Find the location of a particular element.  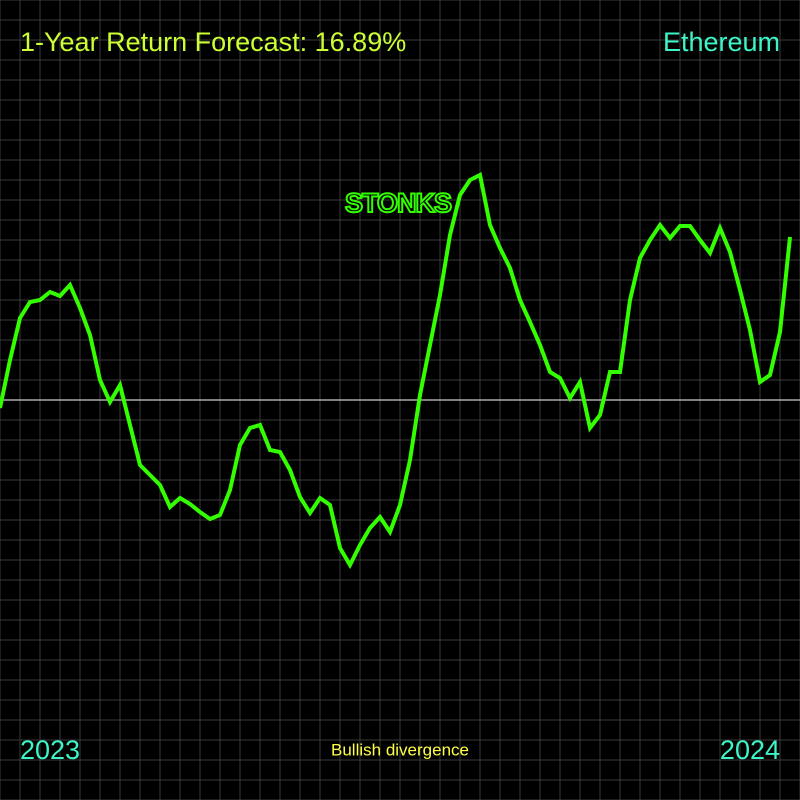

footer-note: Bullish divergence is located at coordinates (400, 749).